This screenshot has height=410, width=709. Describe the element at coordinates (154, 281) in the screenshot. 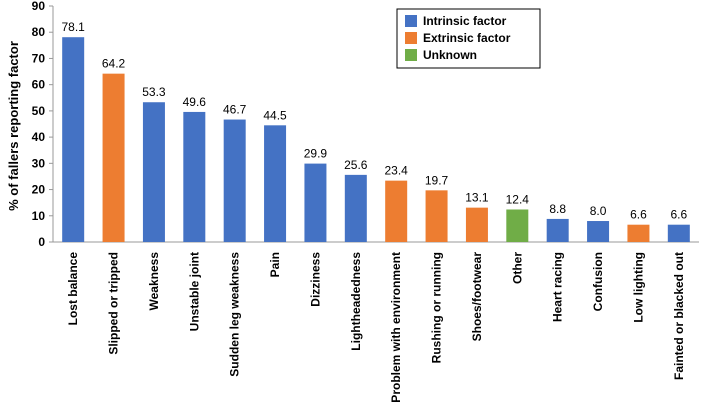

I see `category-label: Weakness` at that location.